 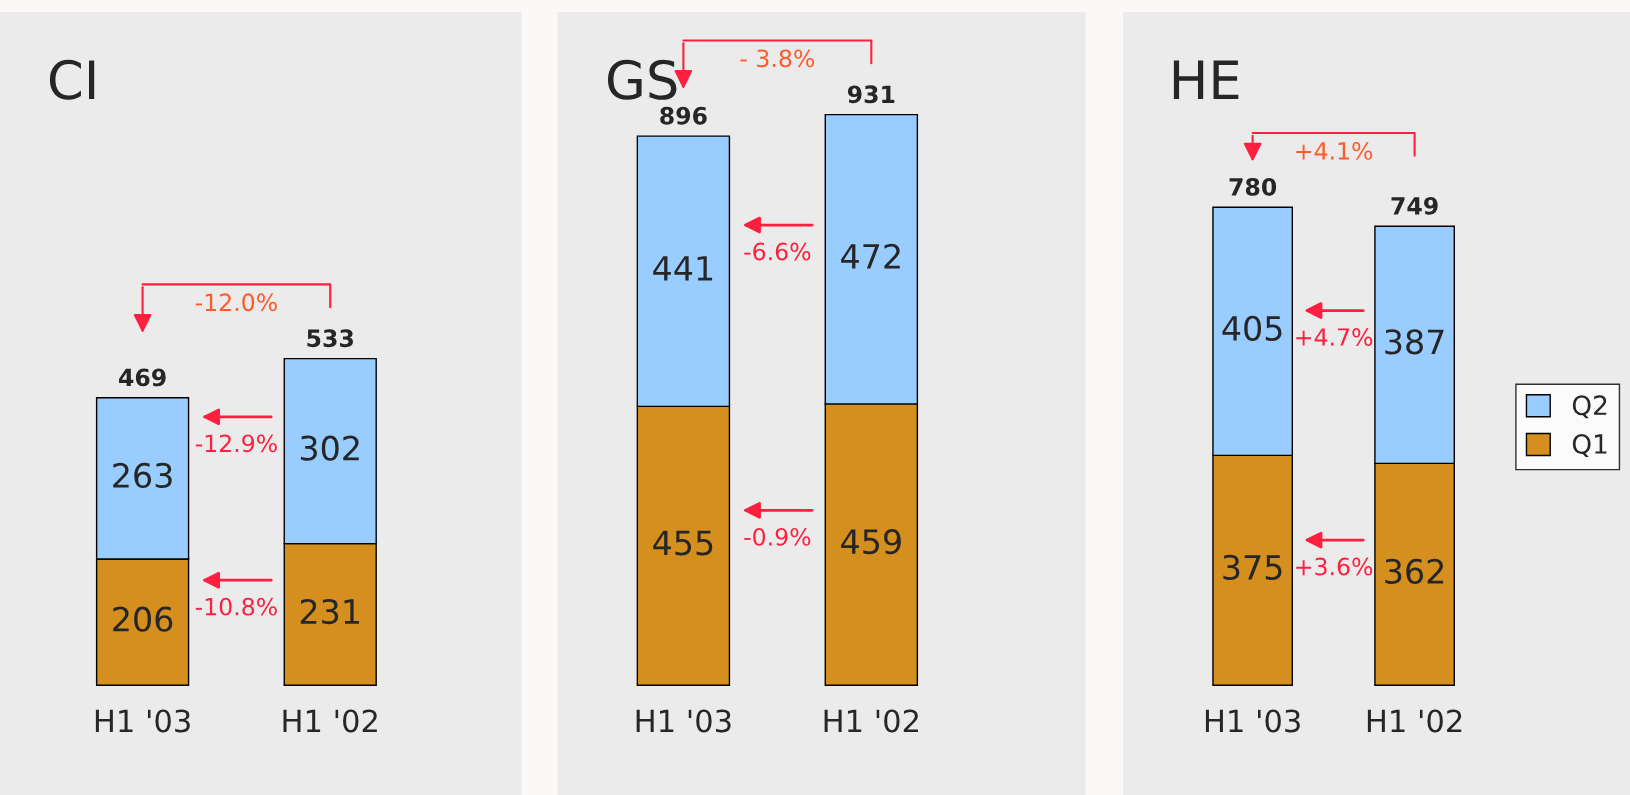 What do you see at coordinates (236, 443) in the screenshot?
I see `annotation: -12.9%` at bounding box center [236, 443].